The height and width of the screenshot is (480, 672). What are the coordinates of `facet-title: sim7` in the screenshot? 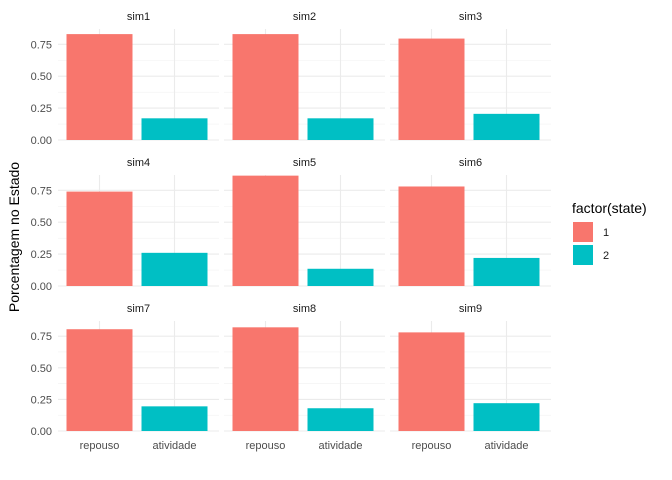 It's located at (138, 309).